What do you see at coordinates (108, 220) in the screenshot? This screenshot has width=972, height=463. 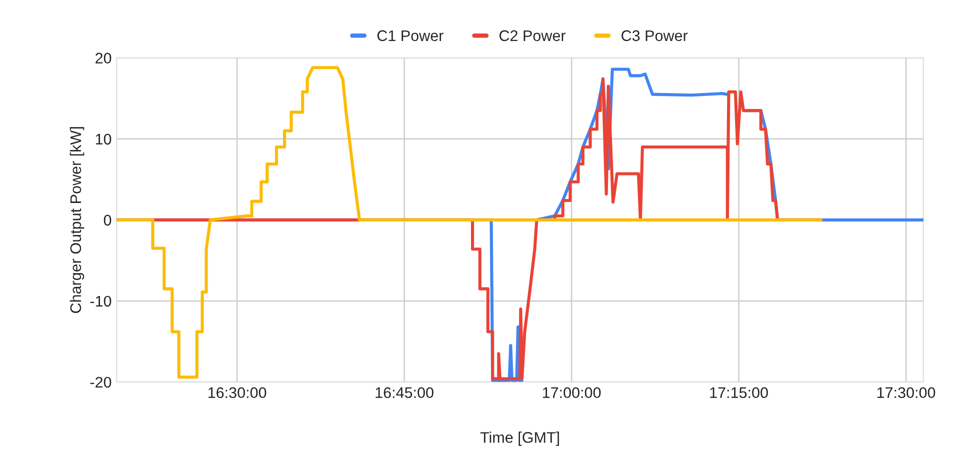 I see `y-tick-label: 0` at bounding box center [108, 220].